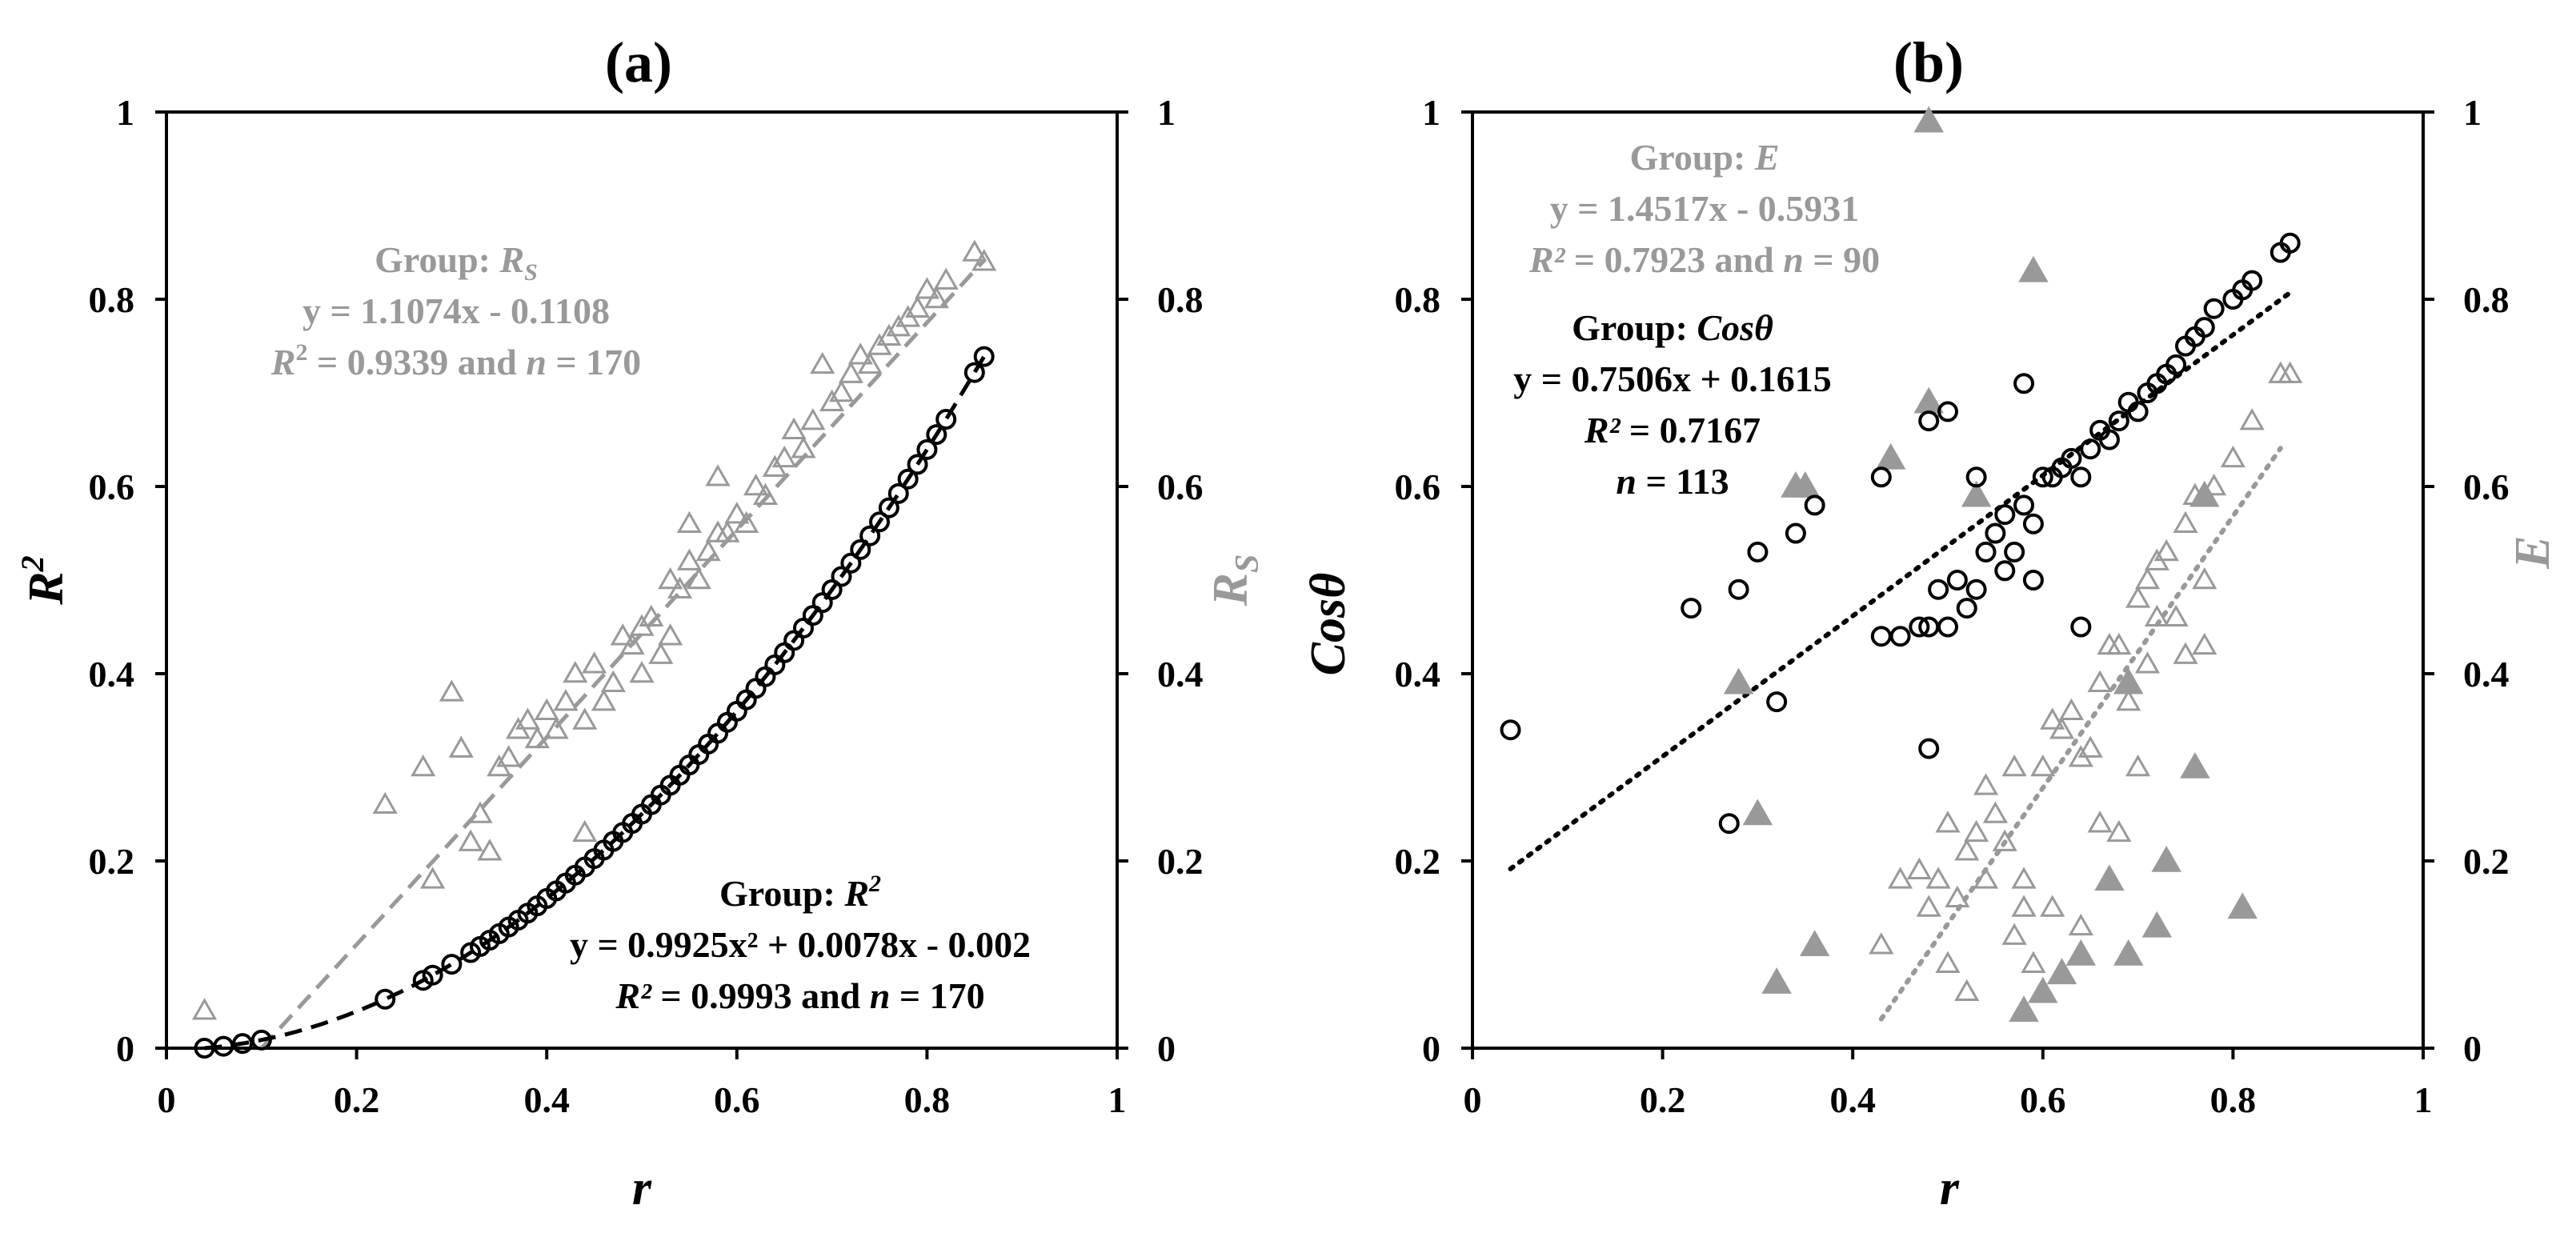 The image size is (2576, 1253). What do you see at coordinates (456, 262) in the screenshot?
I see `annotation-rs-group: Group: RS` at bounding box center [456, 262].